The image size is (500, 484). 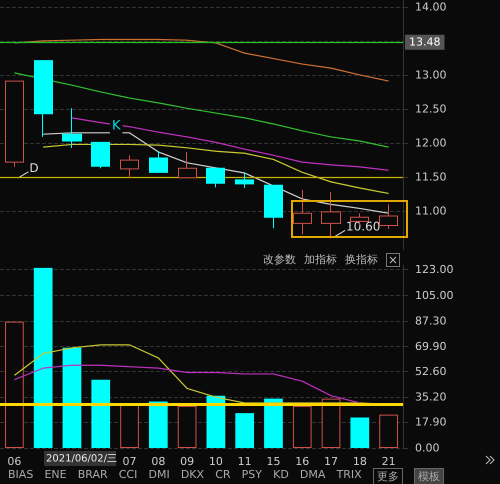 What do you see at coordinates (159, 475) in the screenshot?
I see `text: DMI` at bounding box center [159, 475].